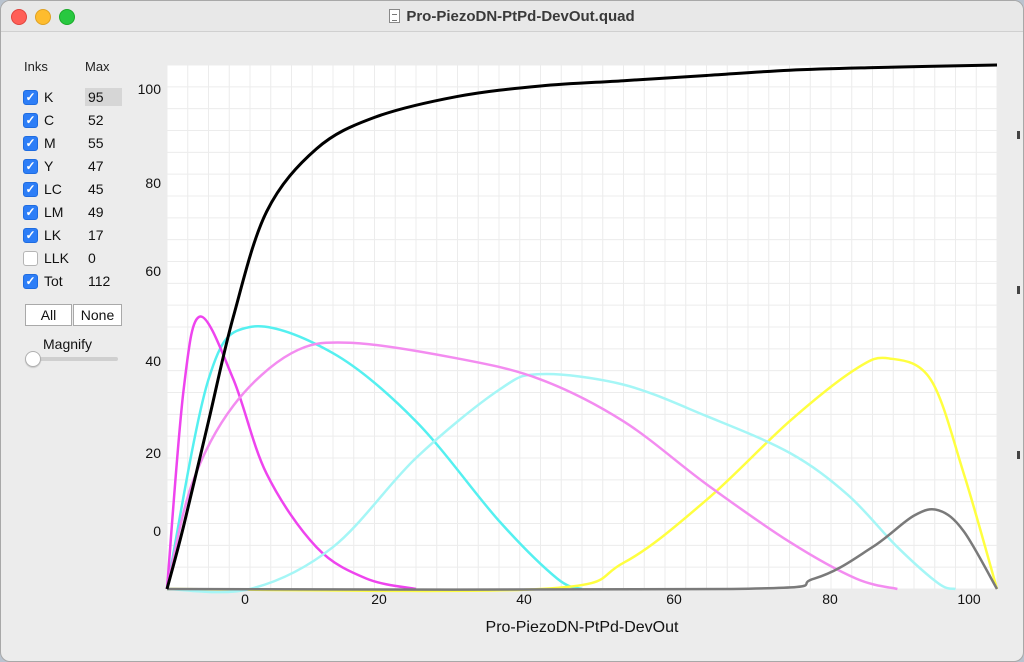  What do you see at coordinates (56, 258) in the screenshot?
I see `ink-name: LLK` at bounding box center [56, 258].